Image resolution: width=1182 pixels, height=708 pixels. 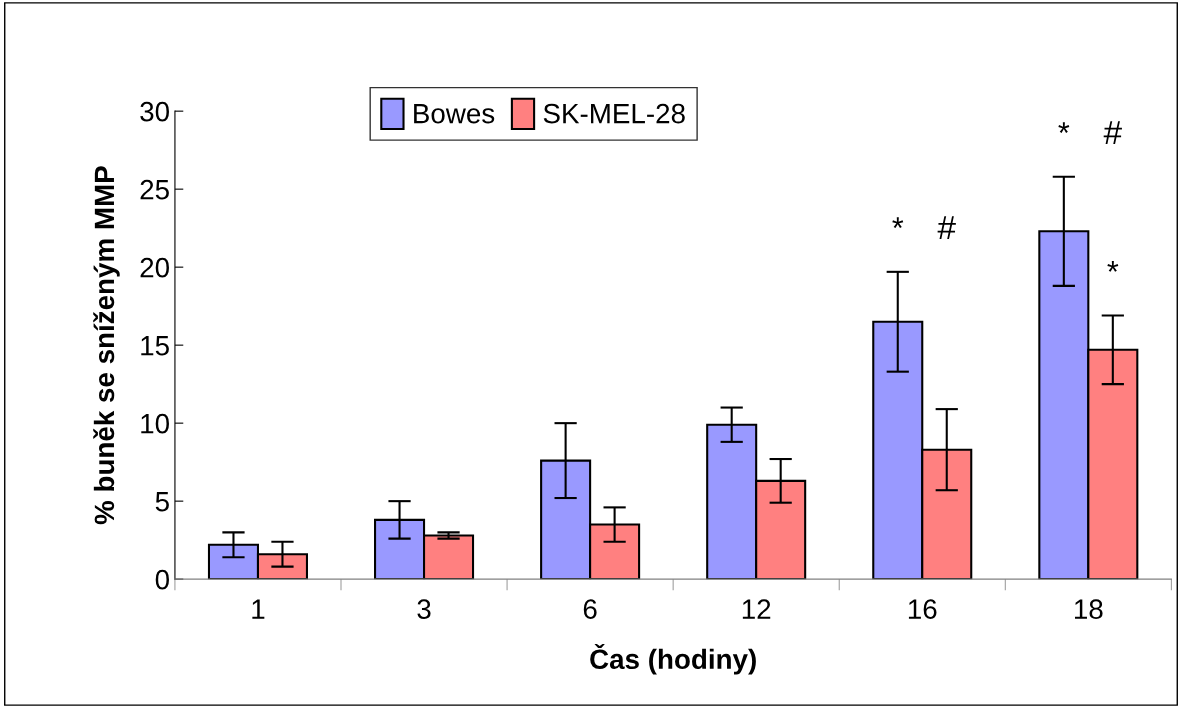 I want to click on x-tick-label: 3, so click(x=424, y=609).